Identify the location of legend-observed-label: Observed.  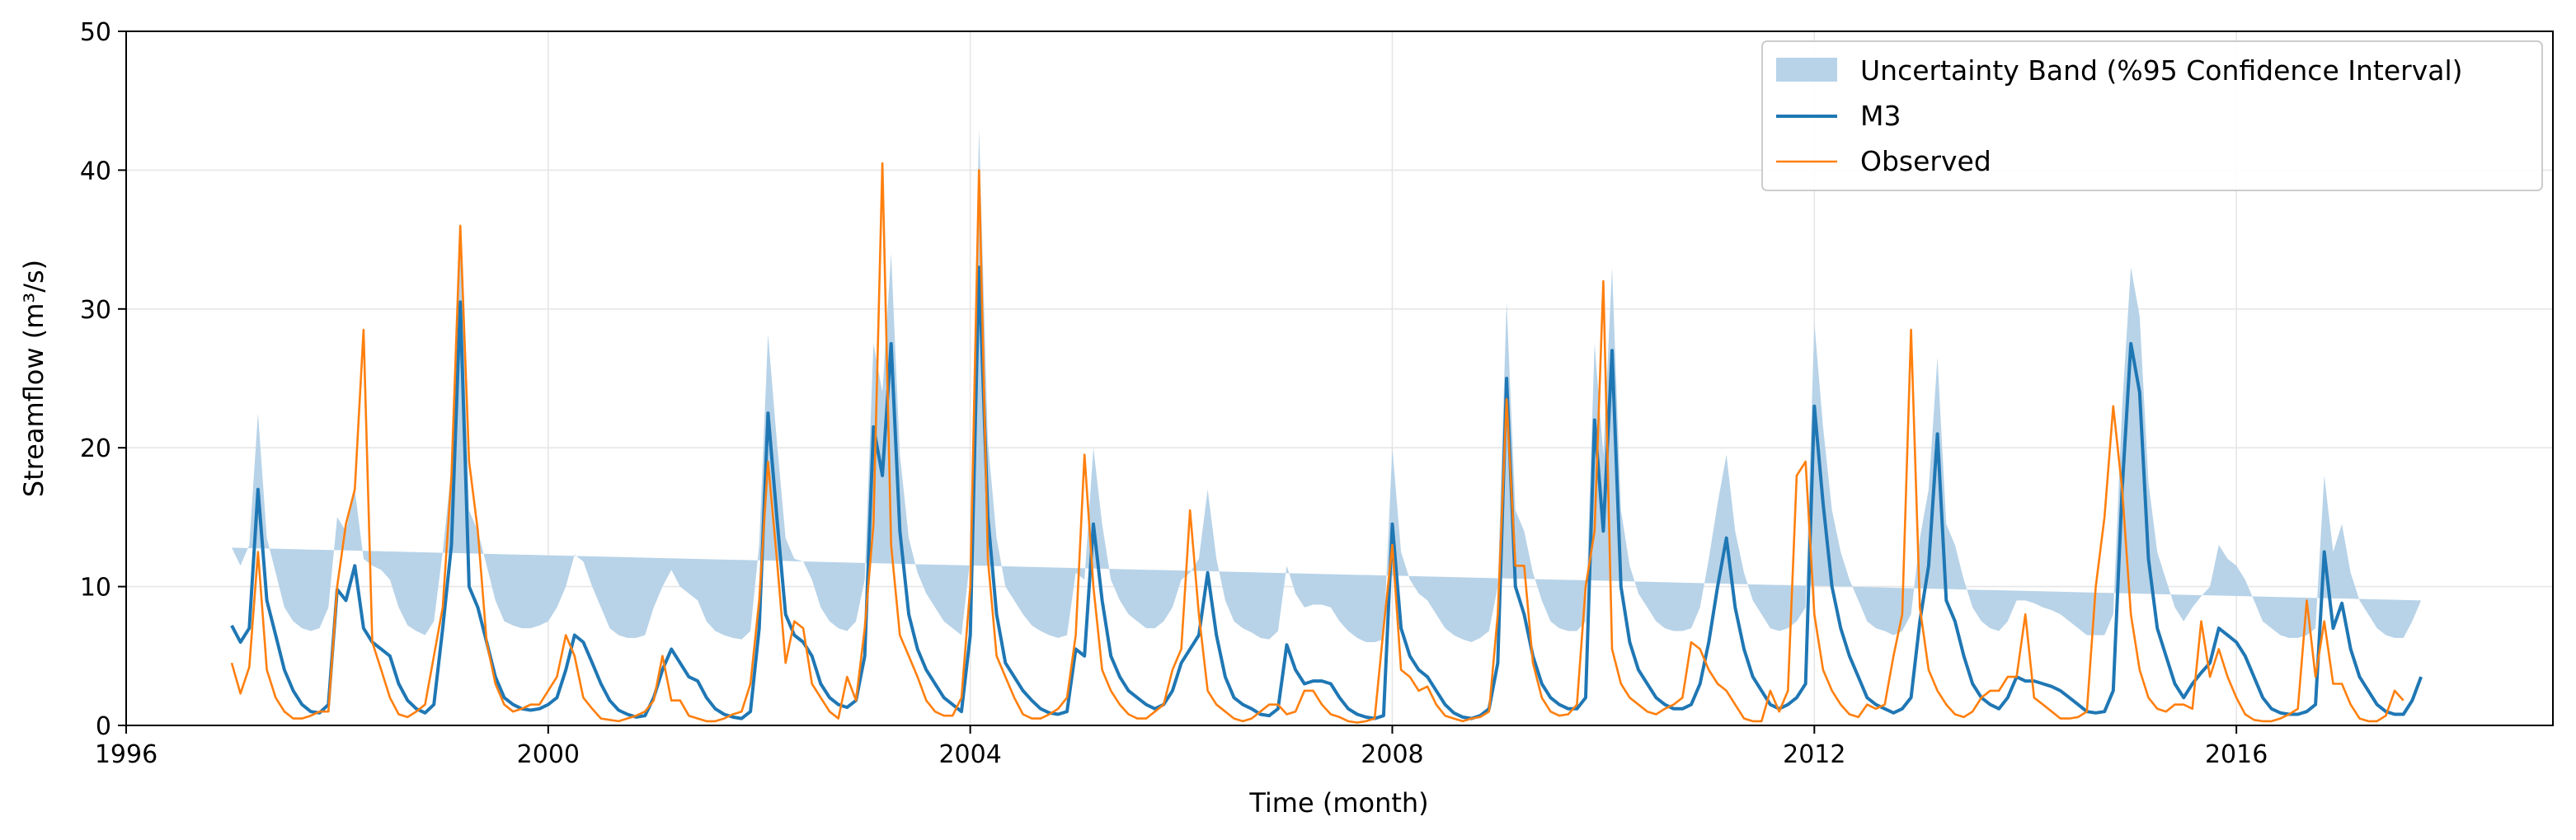
(1925, 161).